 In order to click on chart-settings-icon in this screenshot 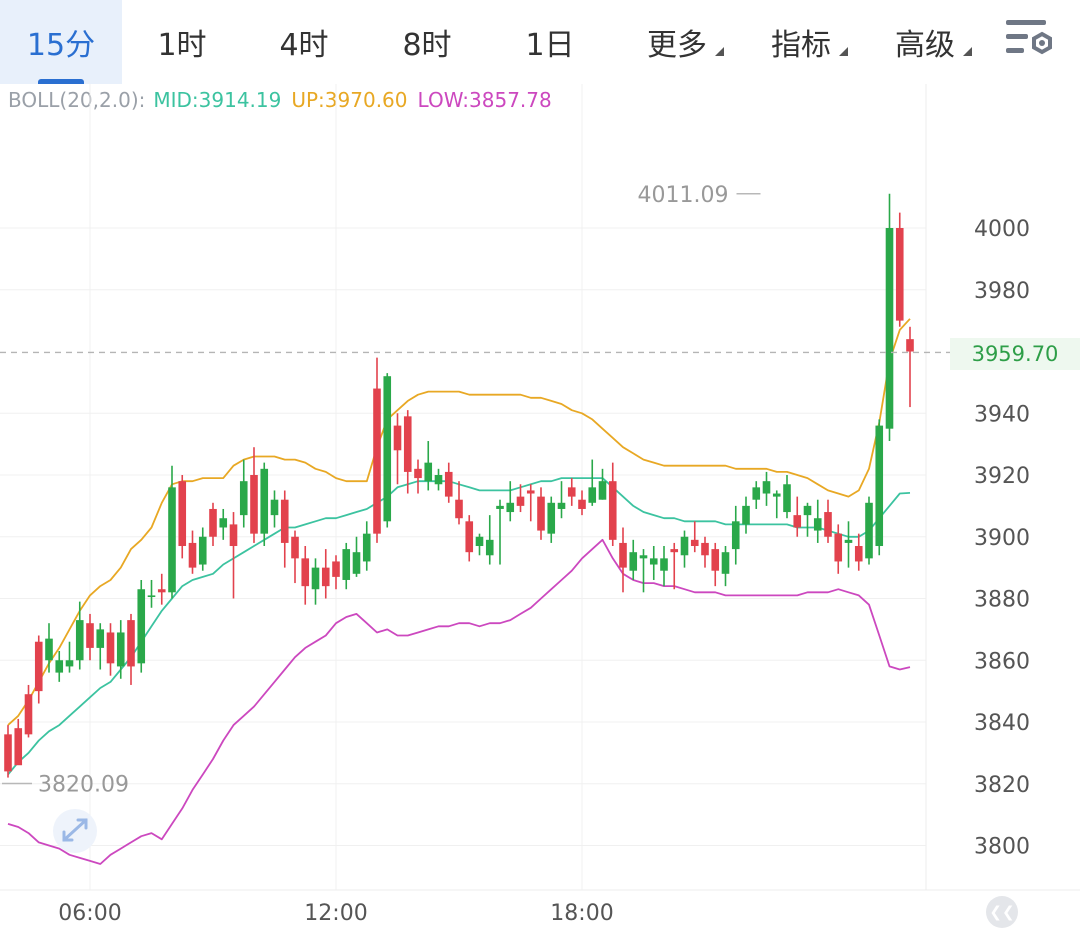, I will do `click(1029, 37)`.